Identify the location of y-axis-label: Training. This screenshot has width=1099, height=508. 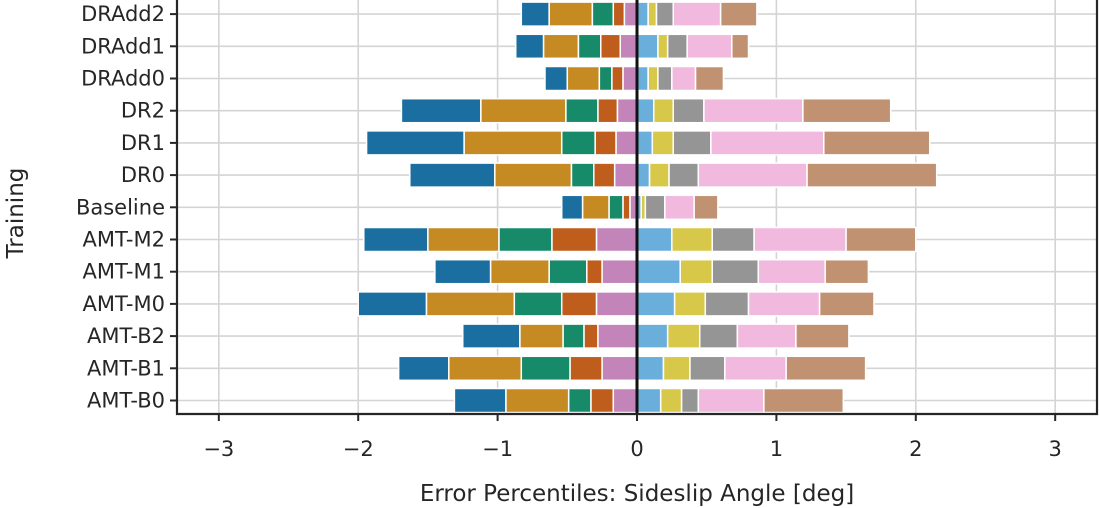
(16, 214).